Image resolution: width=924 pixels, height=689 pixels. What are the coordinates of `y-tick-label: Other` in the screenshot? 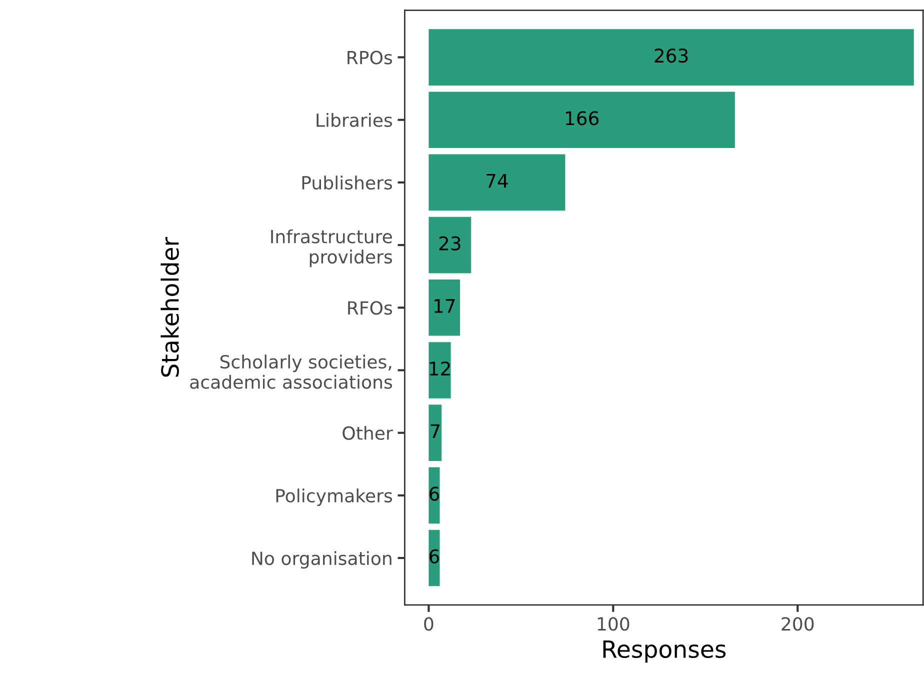 It's located at (367, 433).